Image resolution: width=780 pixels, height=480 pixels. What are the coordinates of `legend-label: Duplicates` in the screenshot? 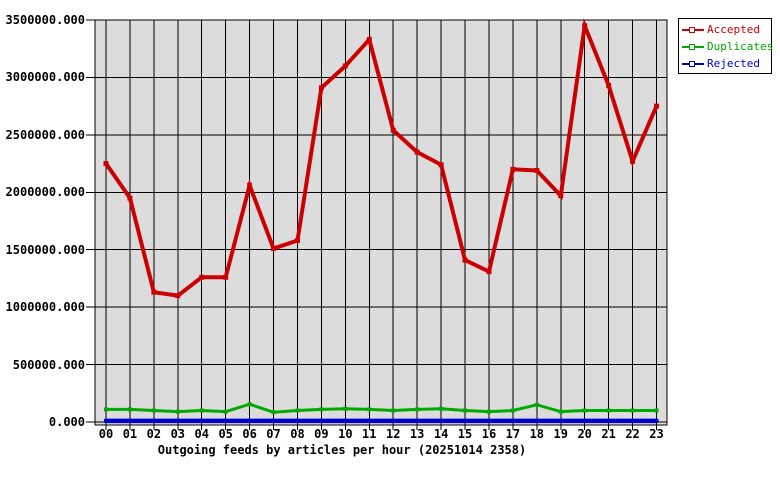 It's located at (740, 46).